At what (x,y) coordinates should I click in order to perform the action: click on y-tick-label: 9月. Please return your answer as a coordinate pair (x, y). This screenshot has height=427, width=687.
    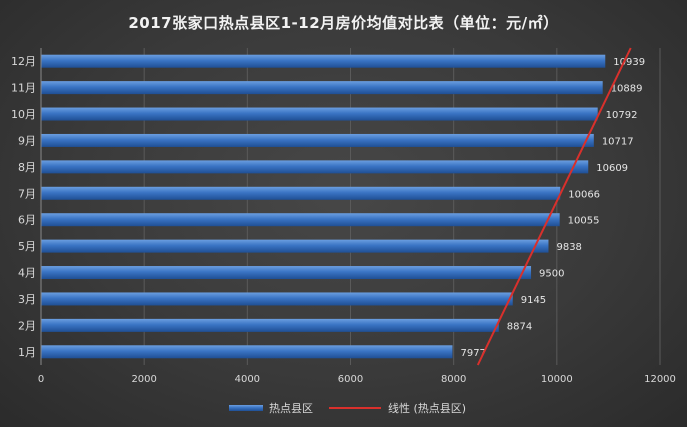
    Looking at the image, I should click on (27, 140).